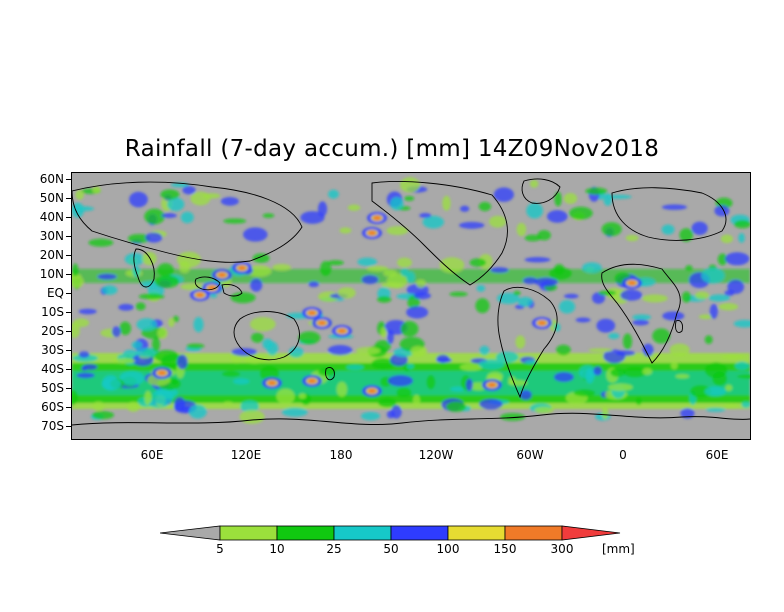 Image resolution: width=784 pixels, height=612 pixels. Describe the element at coordinates (391, 549) in the screenshot. I see `colorbar-label: 50` at that location.